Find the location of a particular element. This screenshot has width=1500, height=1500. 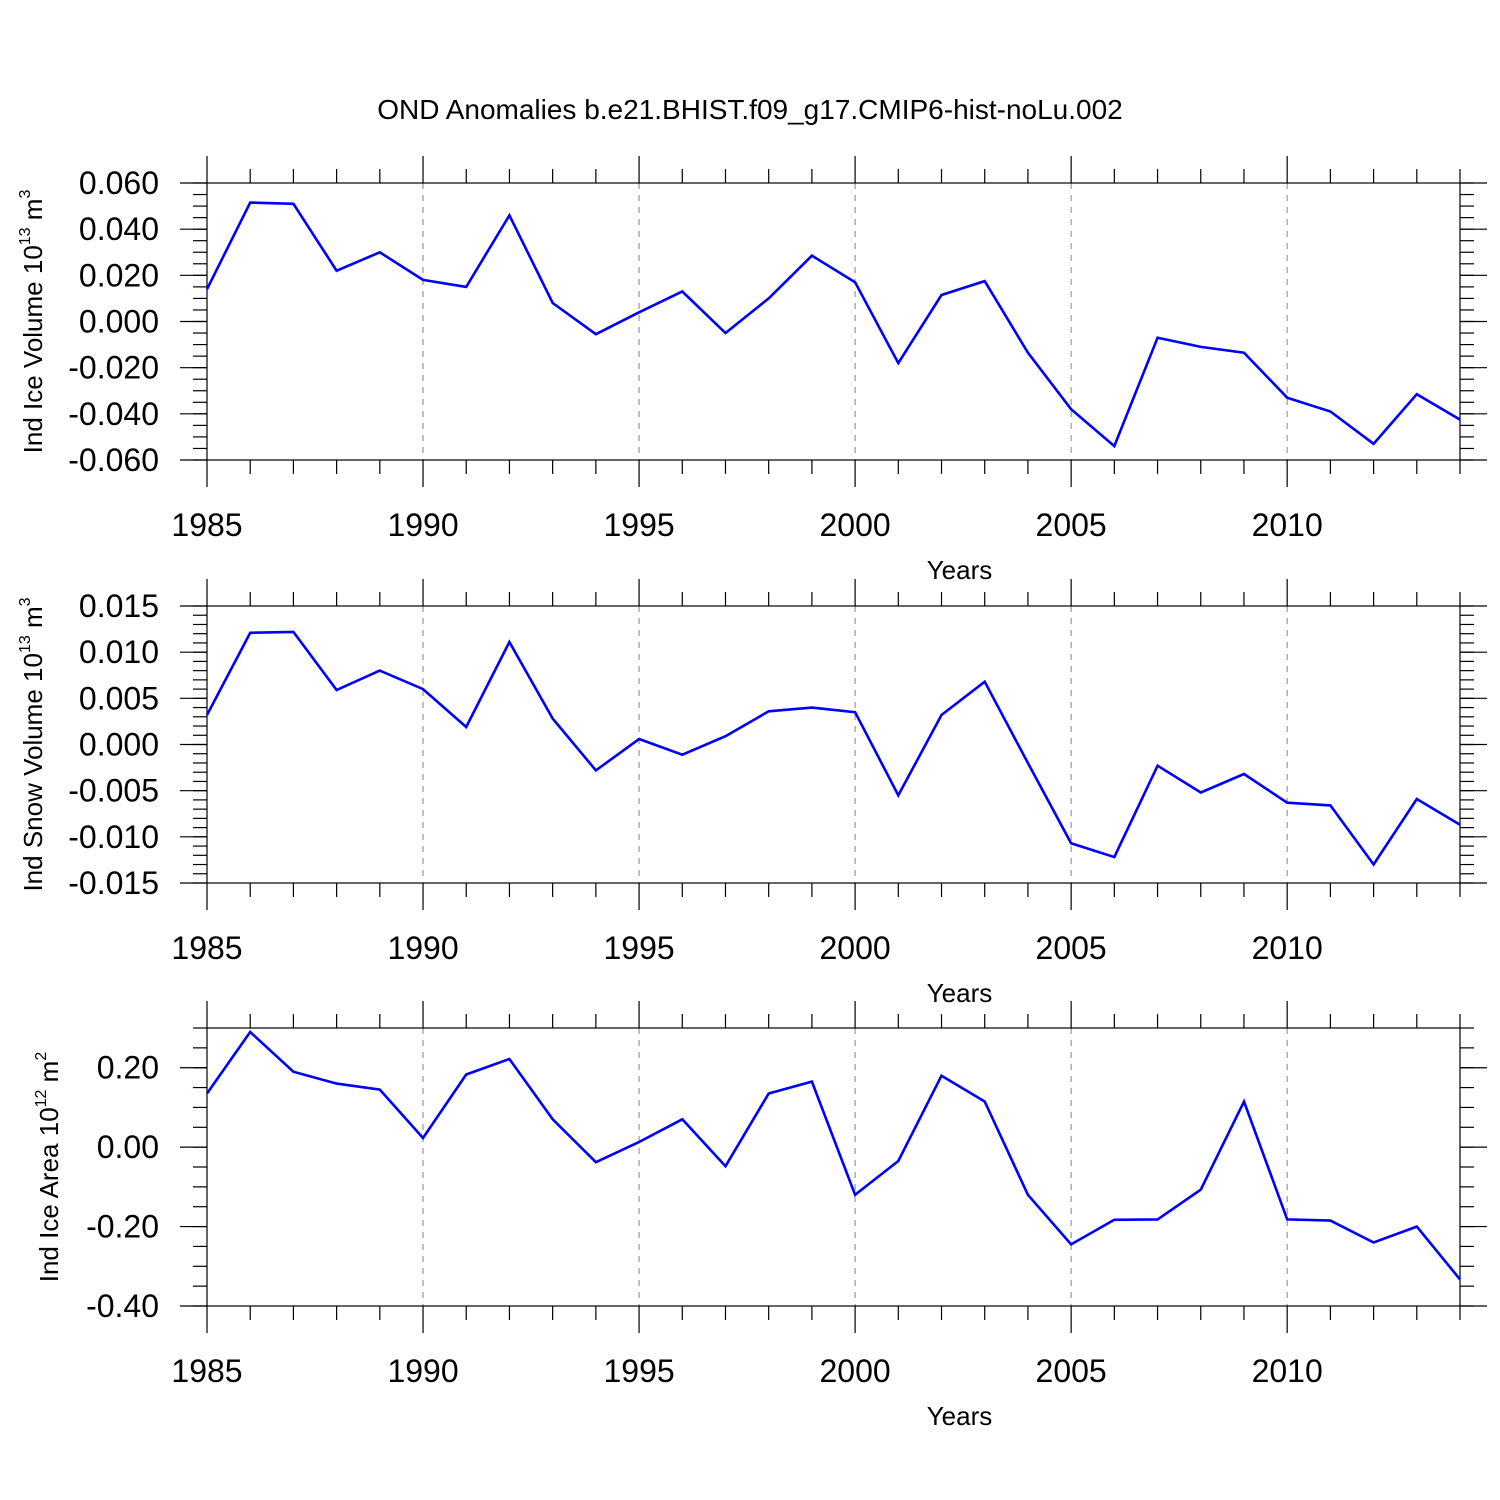

y-tick-label: -0.005 is located at coordinates (113, 791).